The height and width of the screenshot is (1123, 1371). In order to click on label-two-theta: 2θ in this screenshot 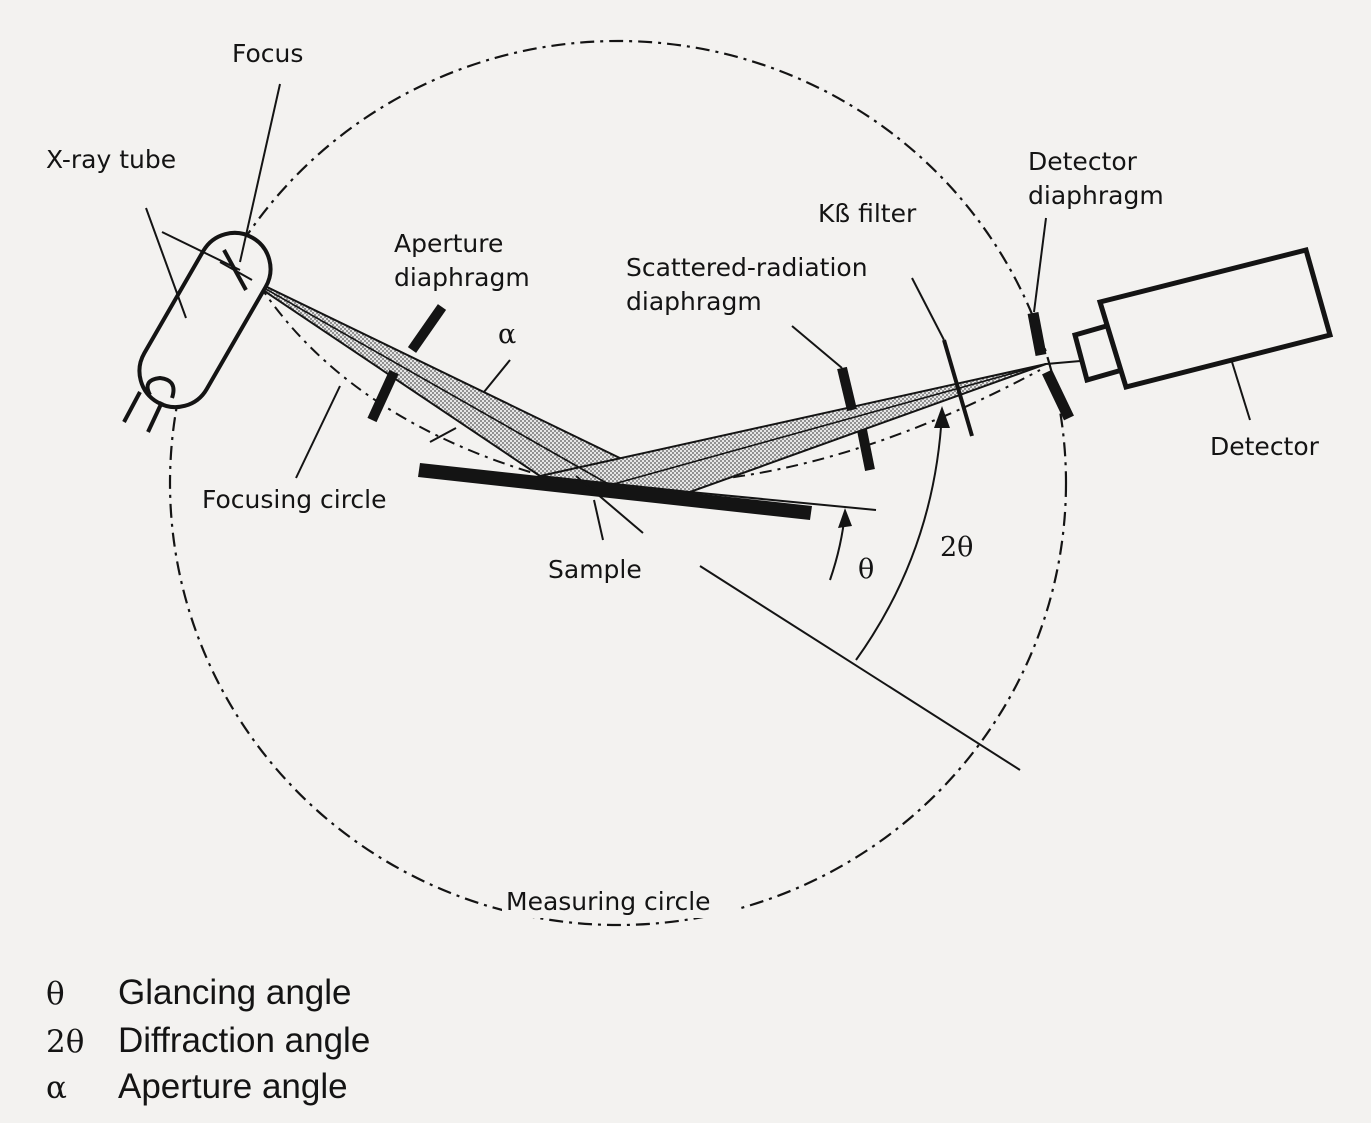, I will do `click(956, 547)`.